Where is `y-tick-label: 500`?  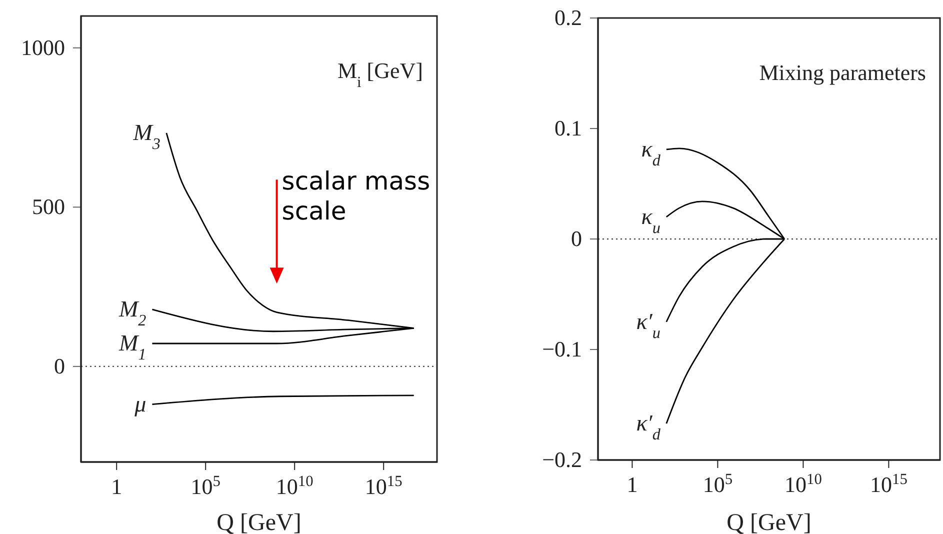
y-tick-label: 500 is located at coordinates (48, 207).